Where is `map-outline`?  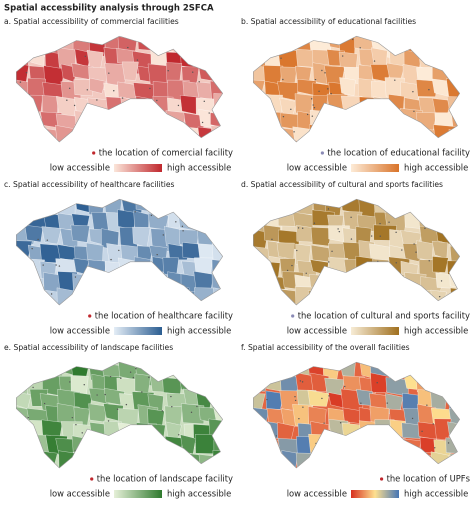 map-outline is located at coordinates (119, 89).